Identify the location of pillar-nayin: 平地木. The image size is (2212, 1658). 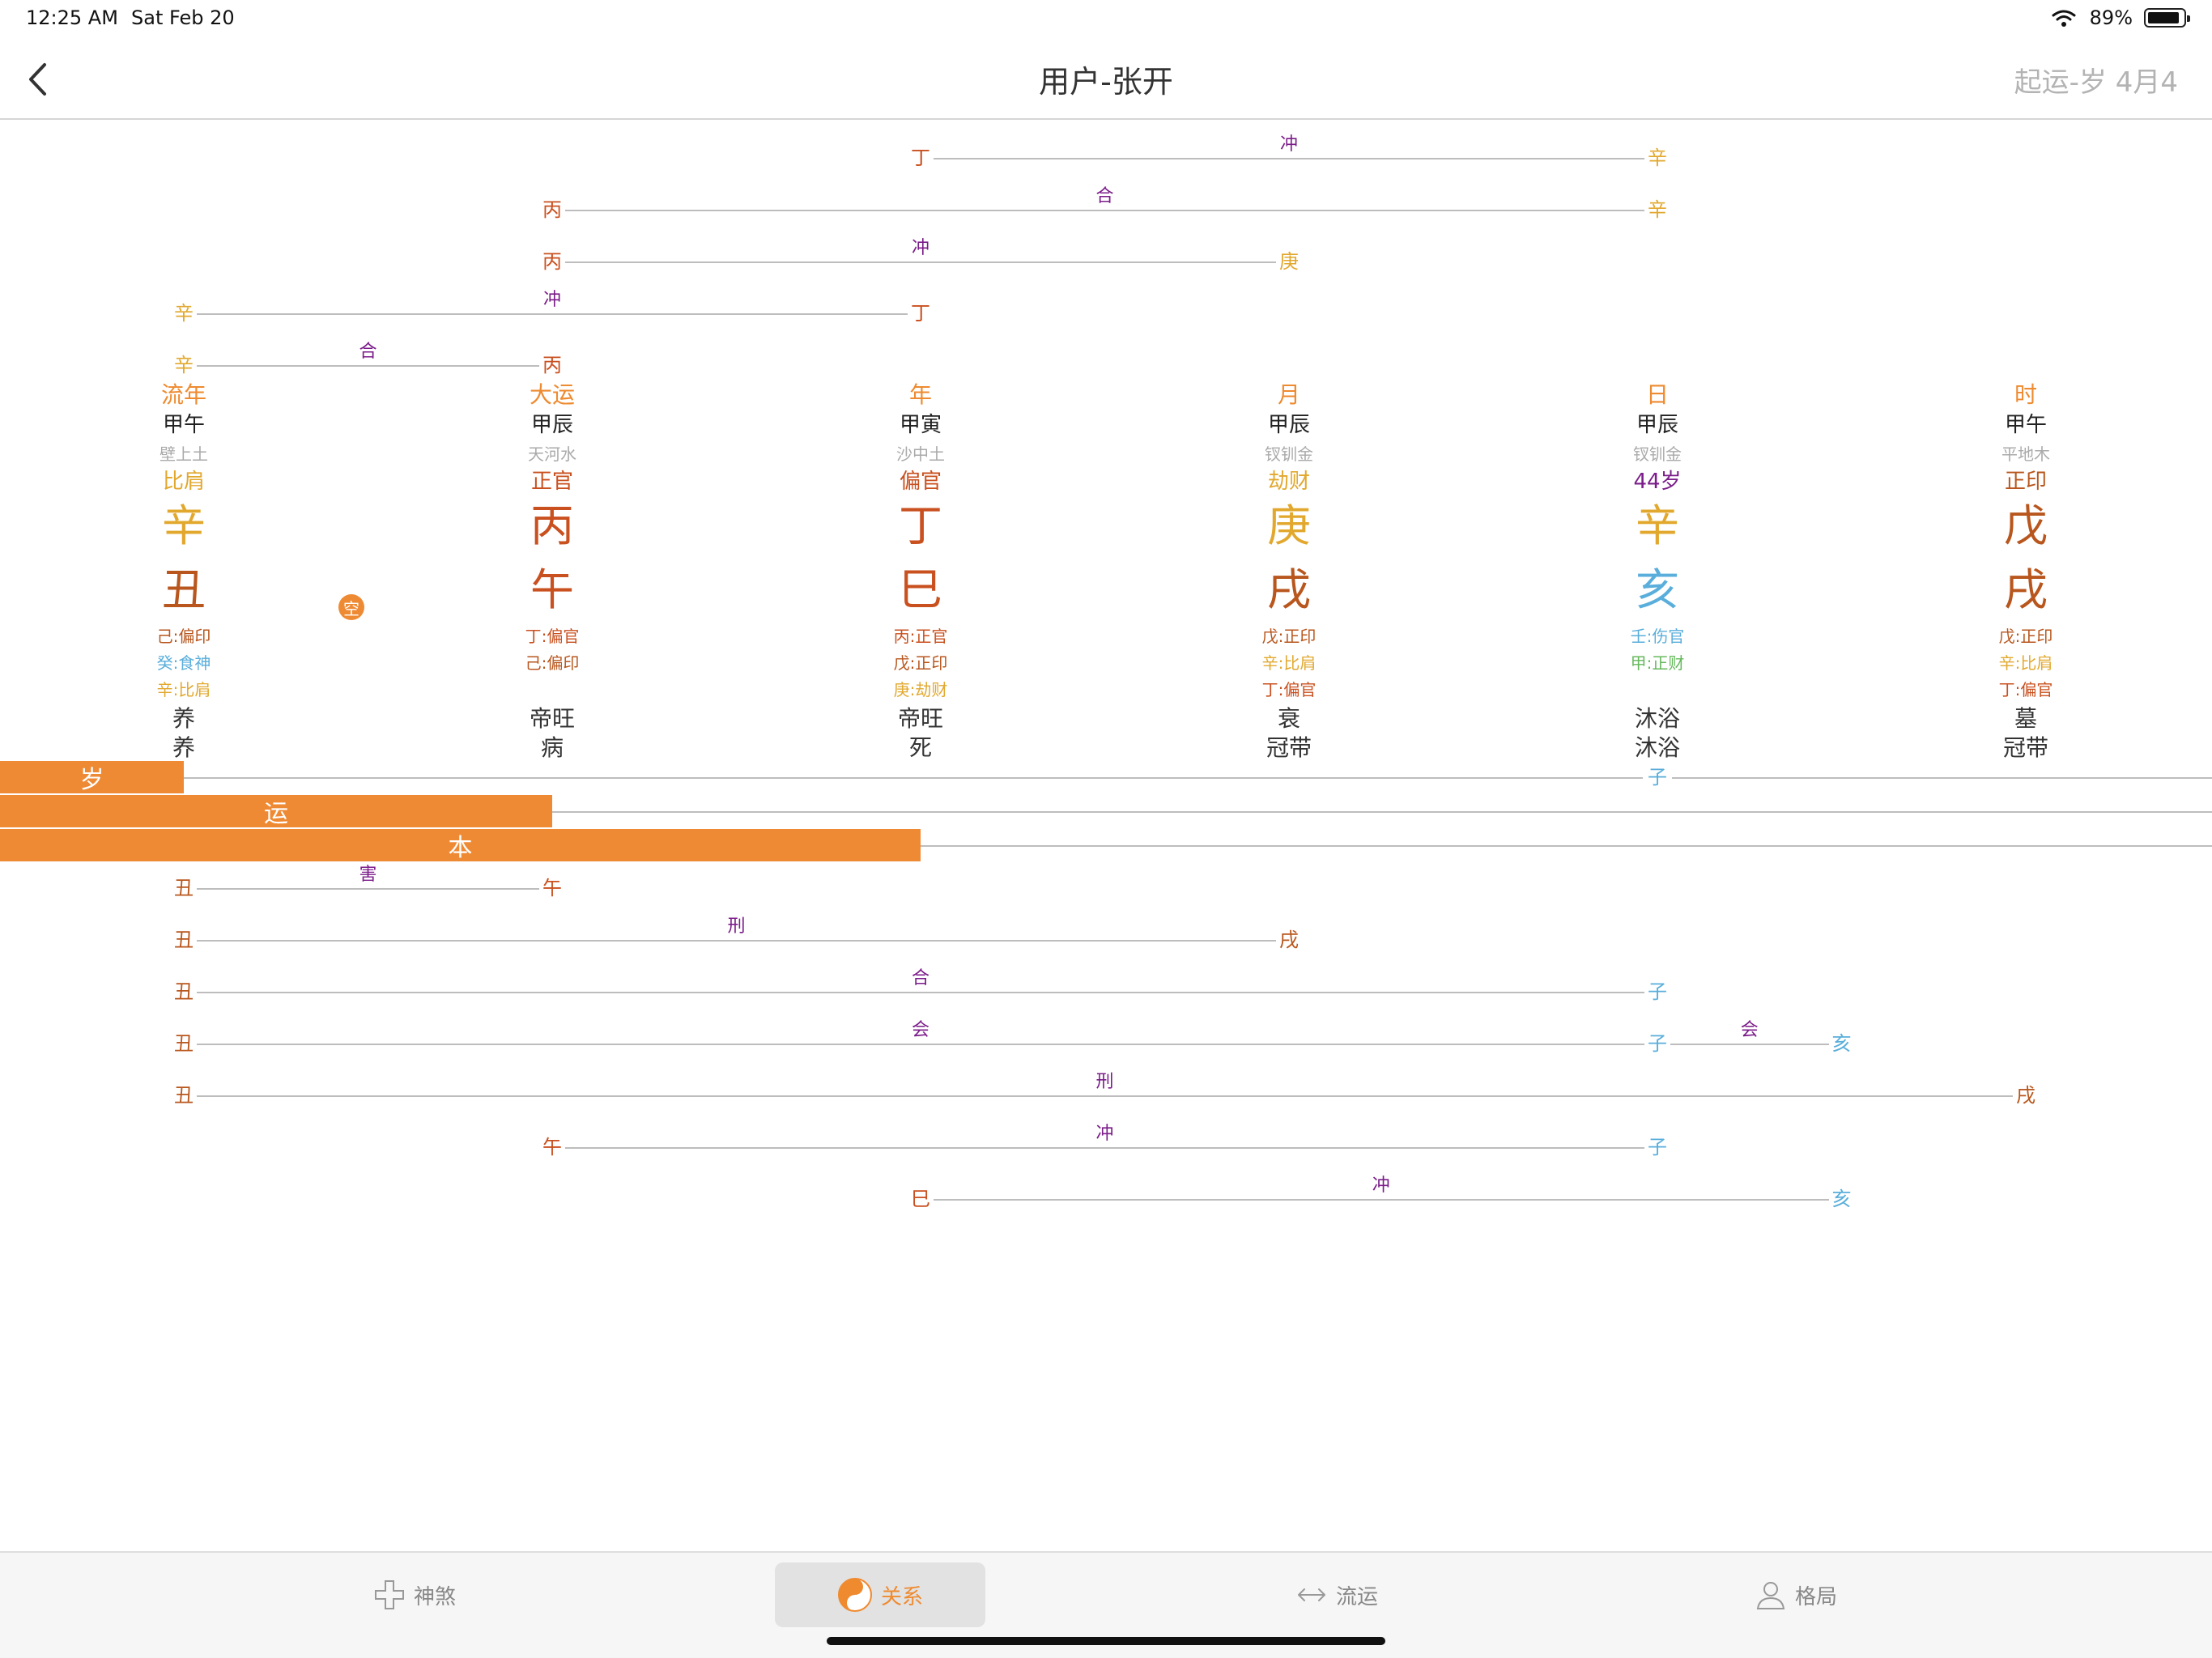
(2026, 454).